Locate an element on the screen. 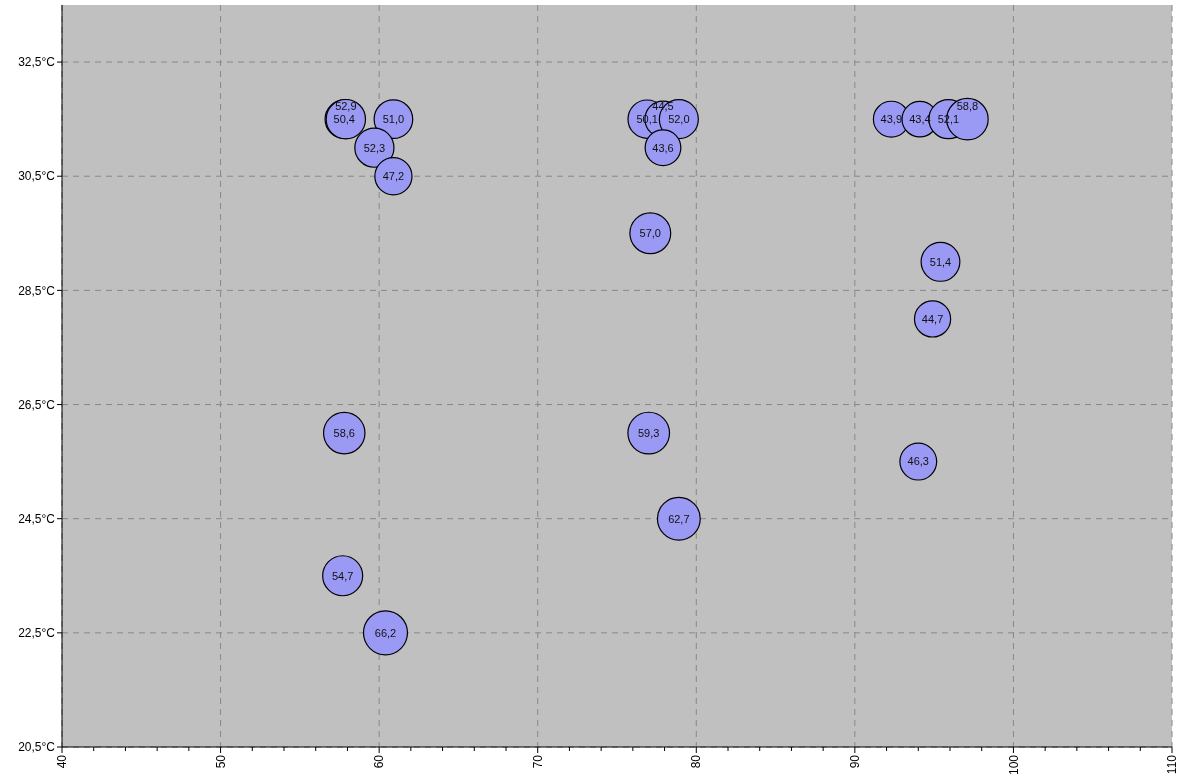  data-label: 51,4 is located at coordinates (940, 261).